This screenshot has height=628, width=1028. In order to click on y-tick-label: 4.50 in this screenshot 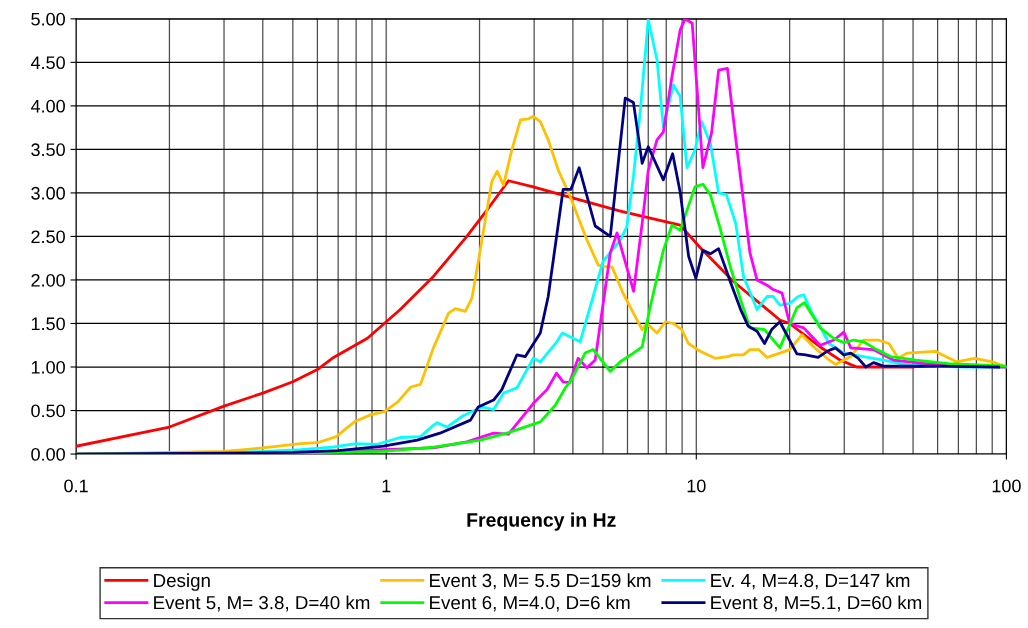, I will do `click(47, 63)`.